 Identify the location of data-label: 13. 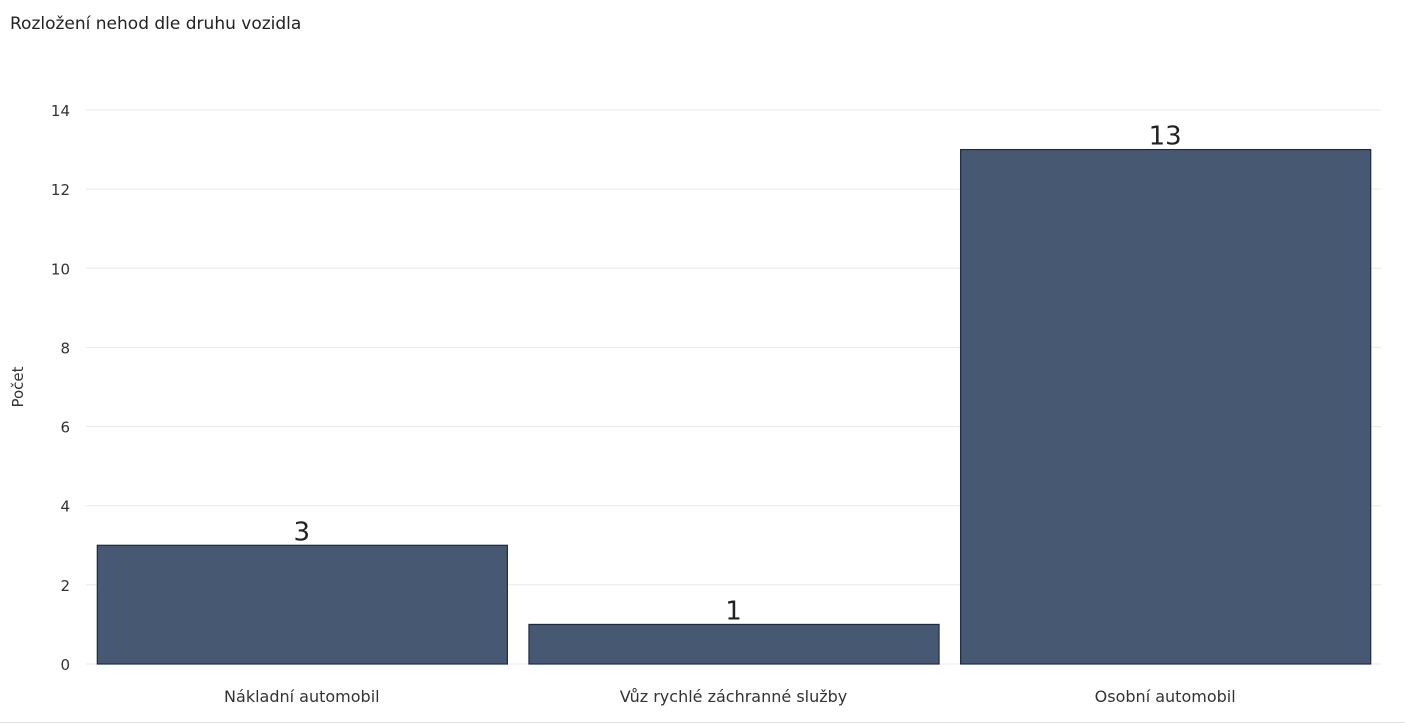
(1165, 137).